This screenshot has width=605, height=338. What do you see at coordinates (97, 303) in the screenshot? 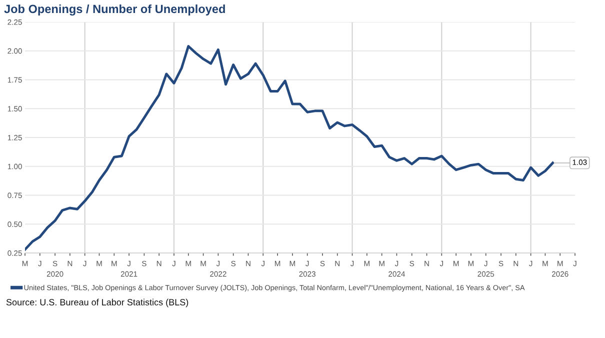
I see `source-note: Source: U.S. Bureau of Labor Statistics (BLS)` at bounding box center [97, 303].